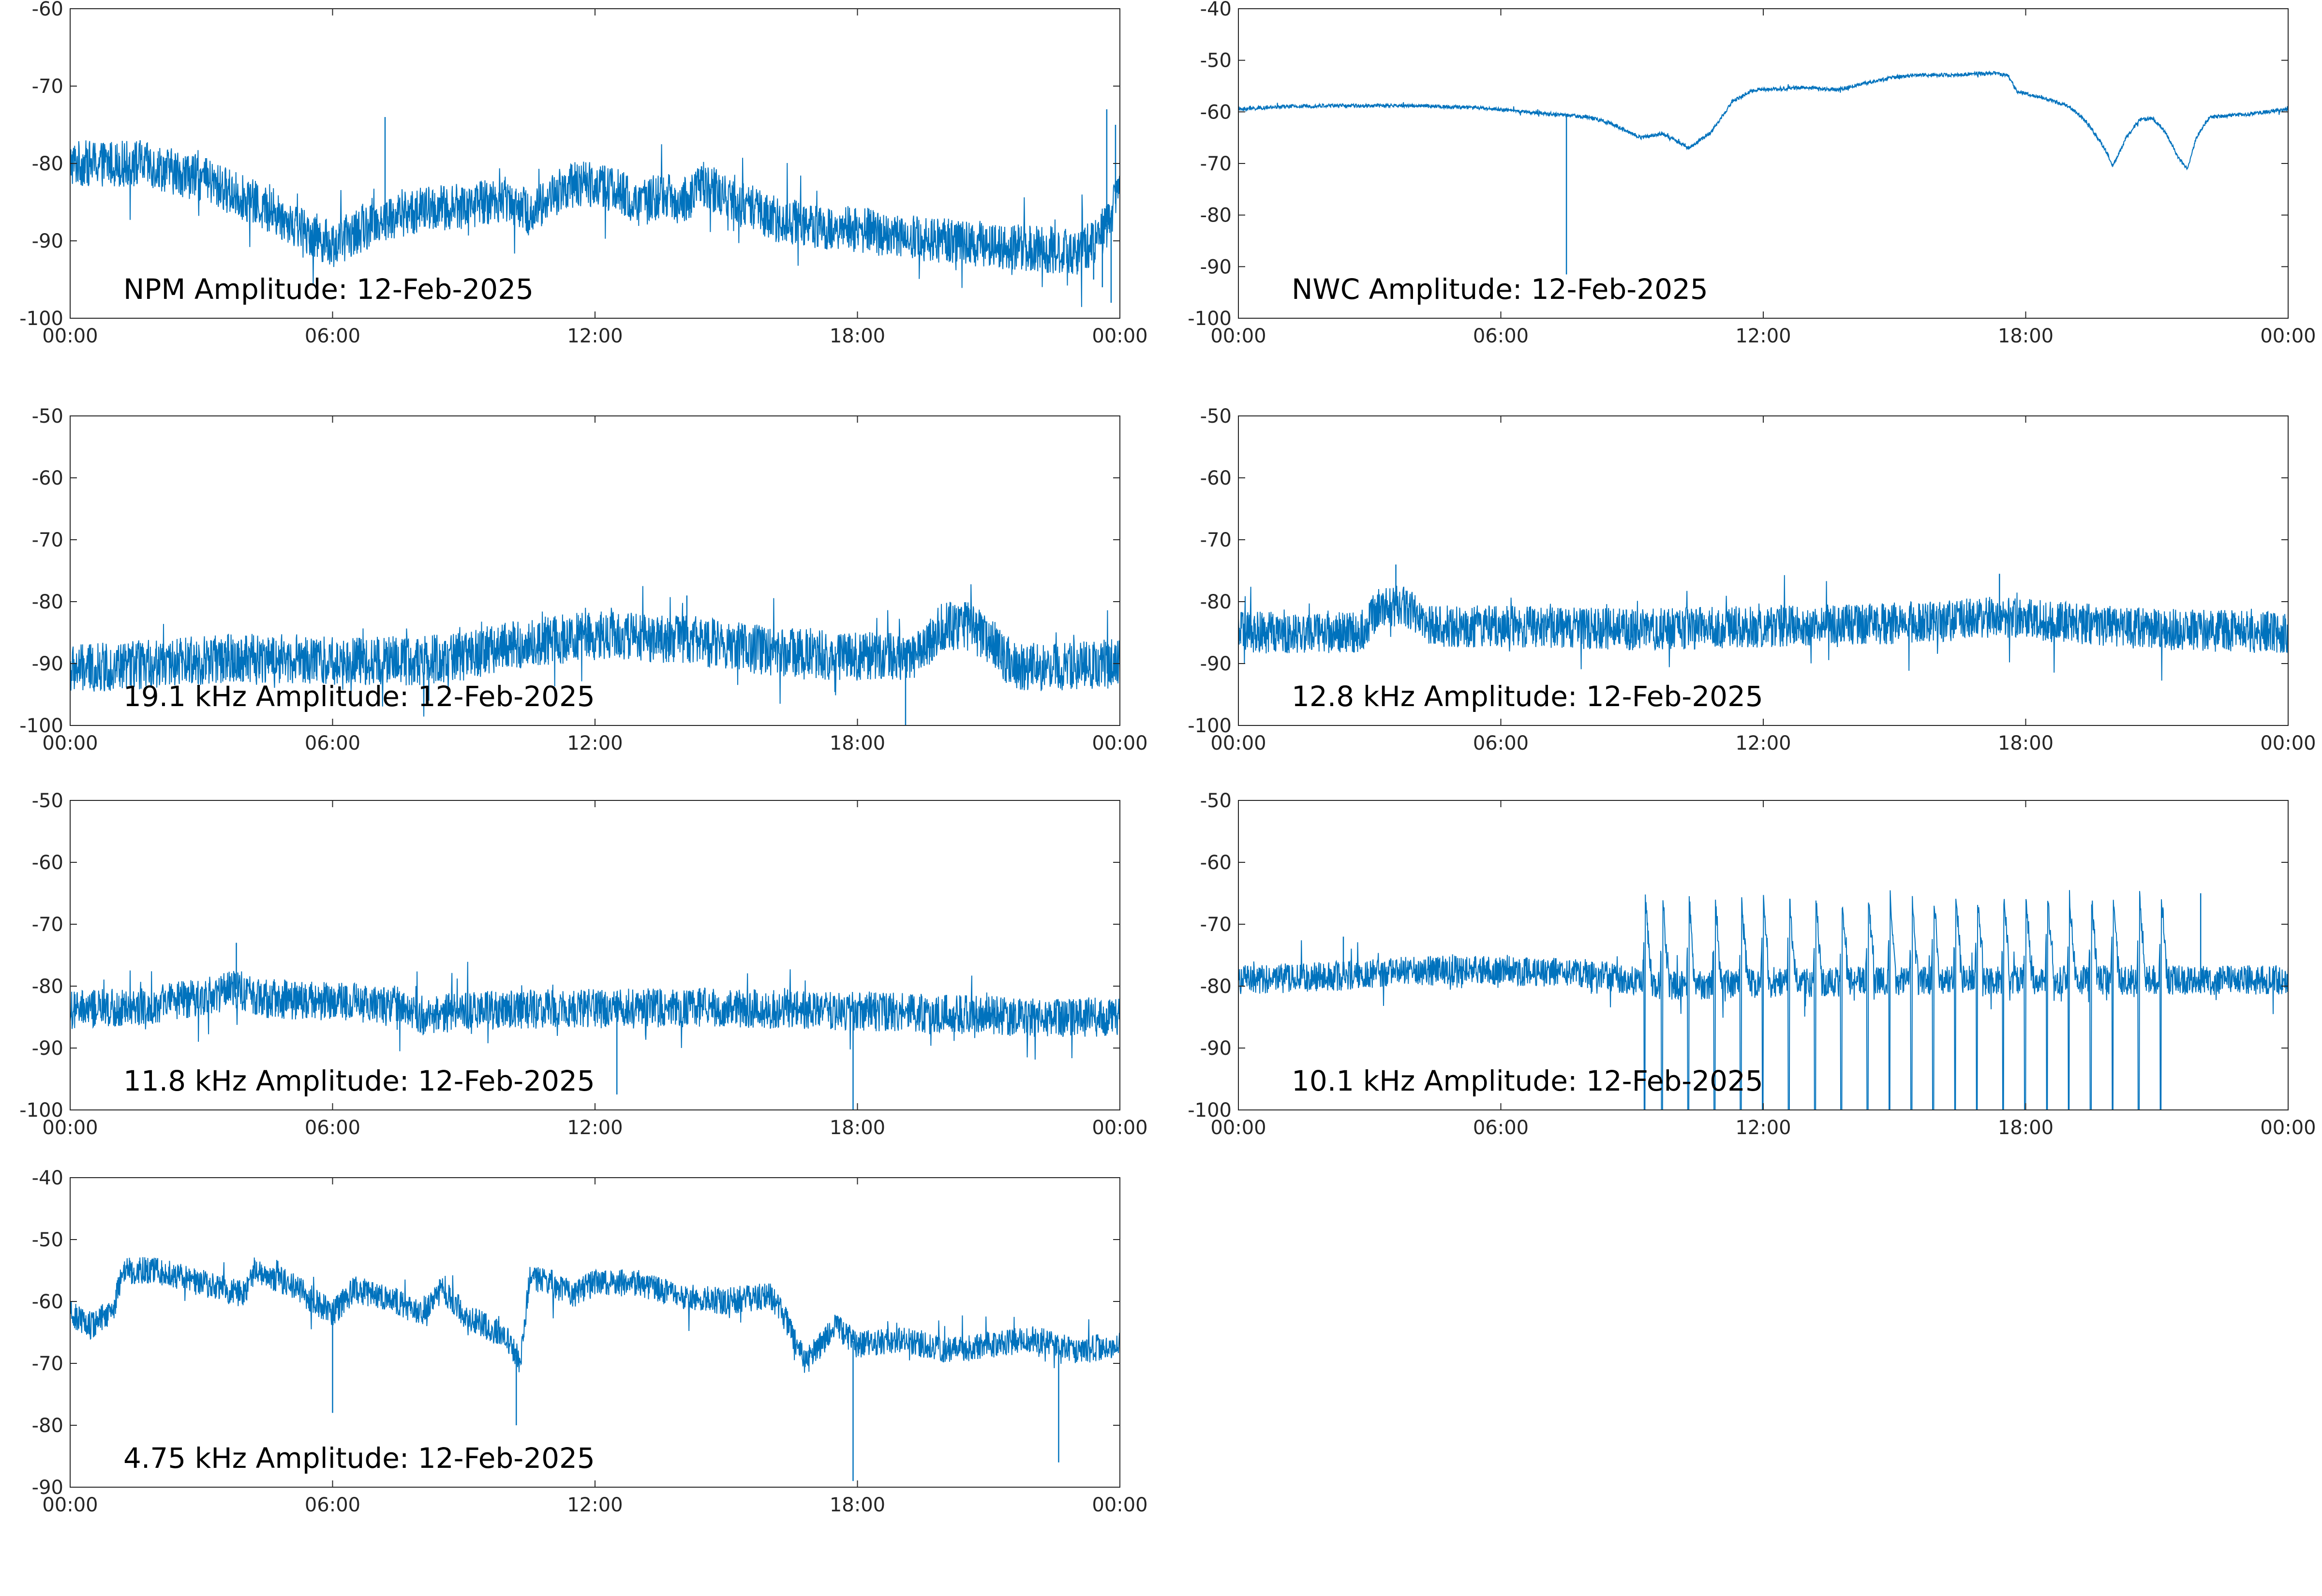 Image resolution: width=2322 pixels, height=1596 pixels. Describe the element at coordinates (359, 1458) in the screenshot. I see `panel-title: 4.75 kHz Amplitude: 12-Feb-2025` at that location.